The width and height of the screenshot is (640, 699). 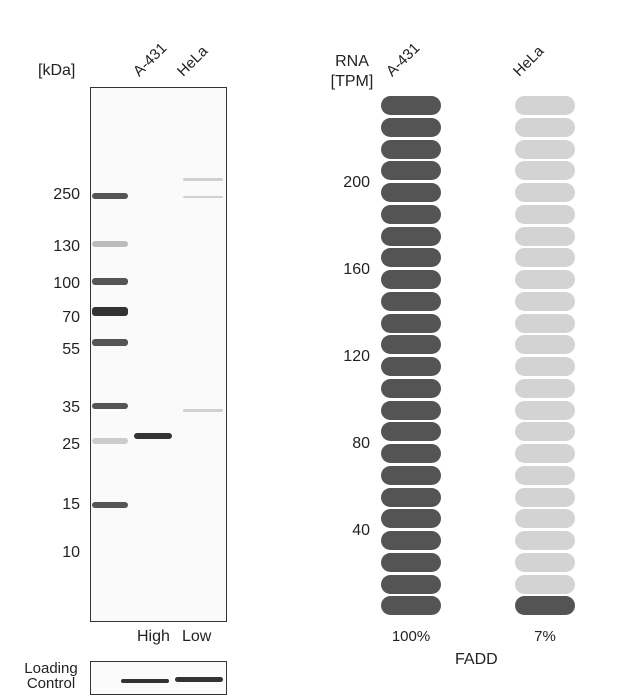 I want to click on sample-band-a431, so click(x=153, y=436).